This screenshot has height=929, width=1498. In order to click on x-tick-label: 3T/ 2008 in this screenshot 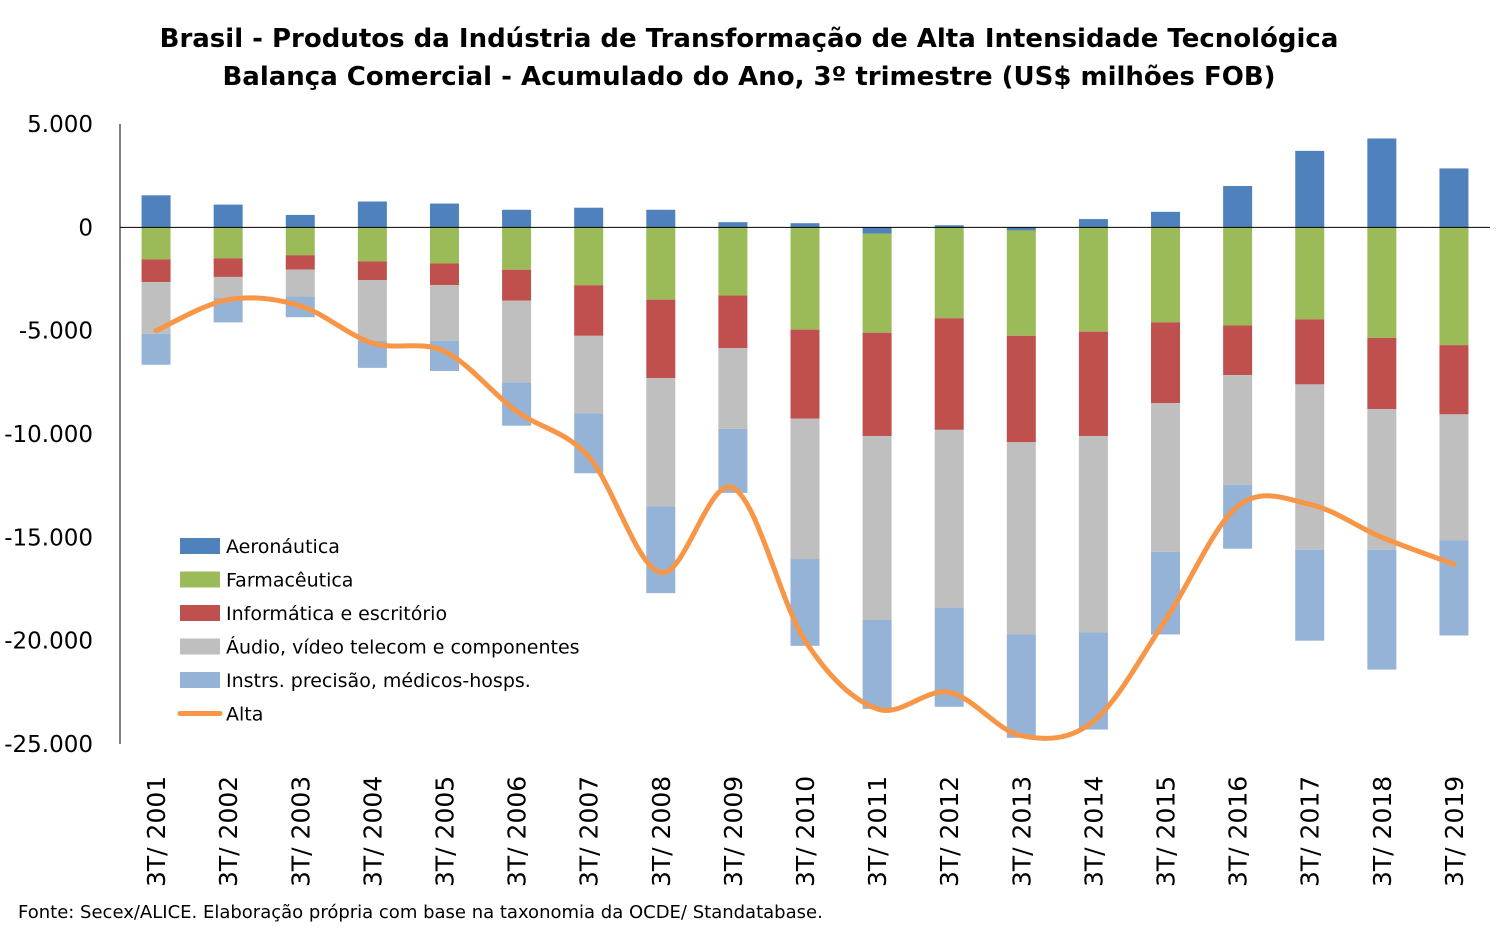, I will do `click(661, 831)`.